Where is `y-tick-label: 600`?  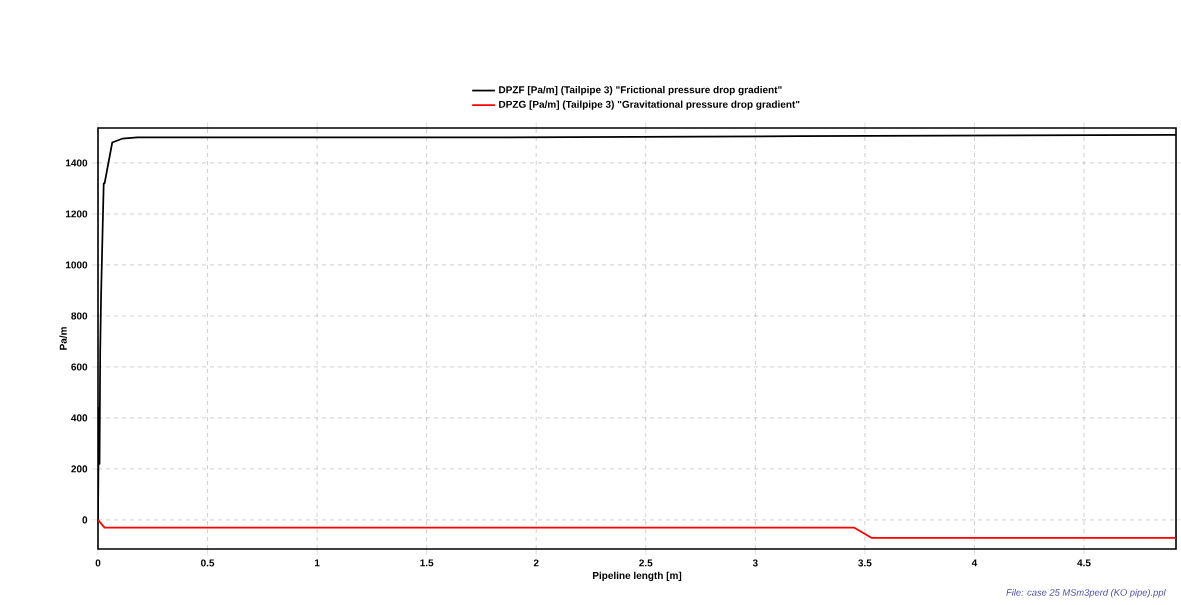
y-tick-label: 600 is located at coordinates (79, 367).